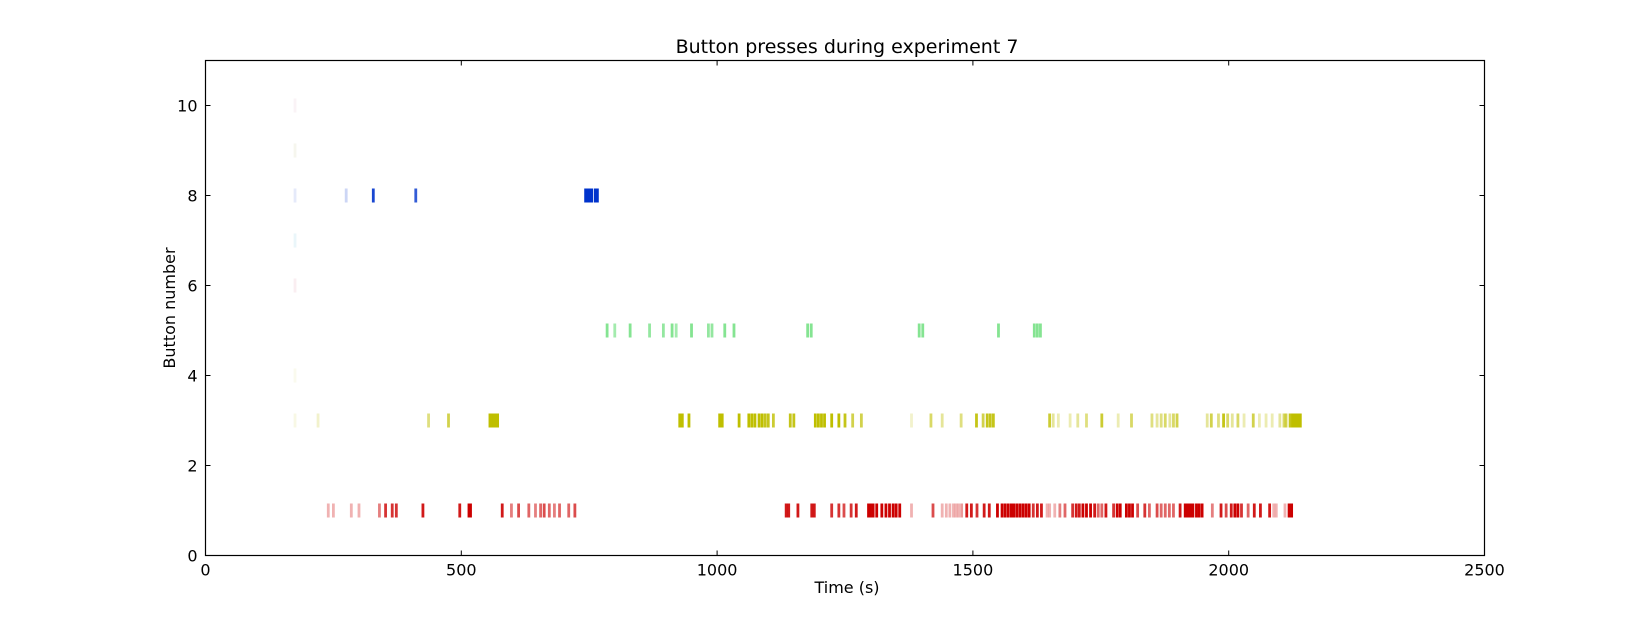  Describe the element at coordinates (846, 587) in the screenshot. I see `x-axis-label: Time (s)` at that location.